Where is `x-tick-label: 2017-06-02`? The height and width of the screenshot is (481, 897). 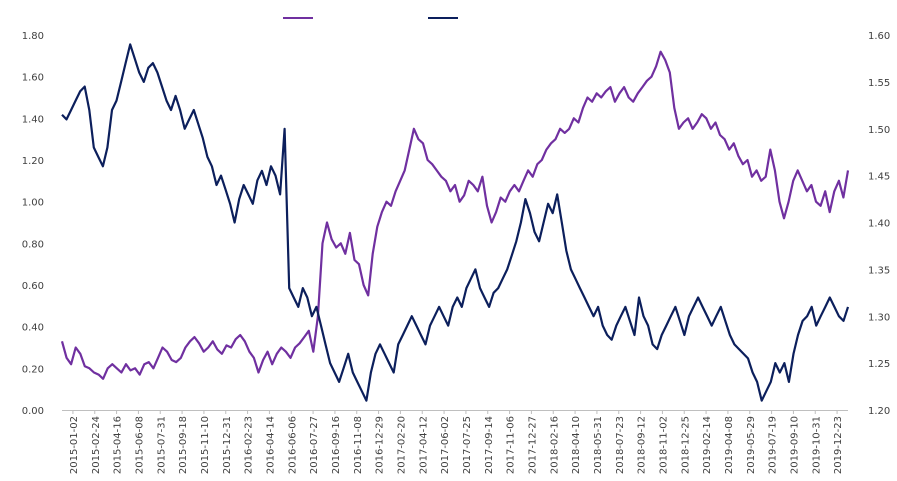 x-tick-label: 2017-06-02 is located at coordinates (445, 445).